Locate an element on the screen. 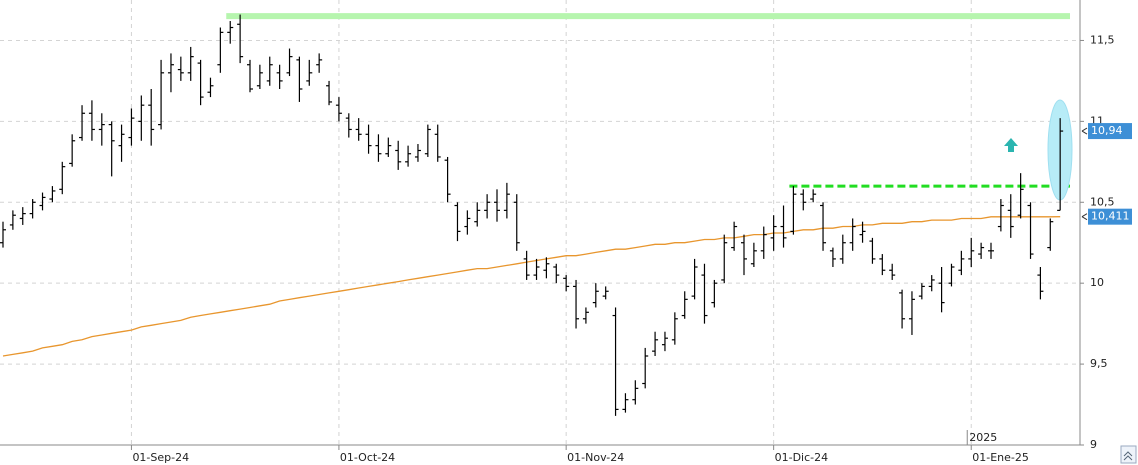 The image size is (1138, 465). y-tick-label: 10,5 is located at coordinates (1102, 201).